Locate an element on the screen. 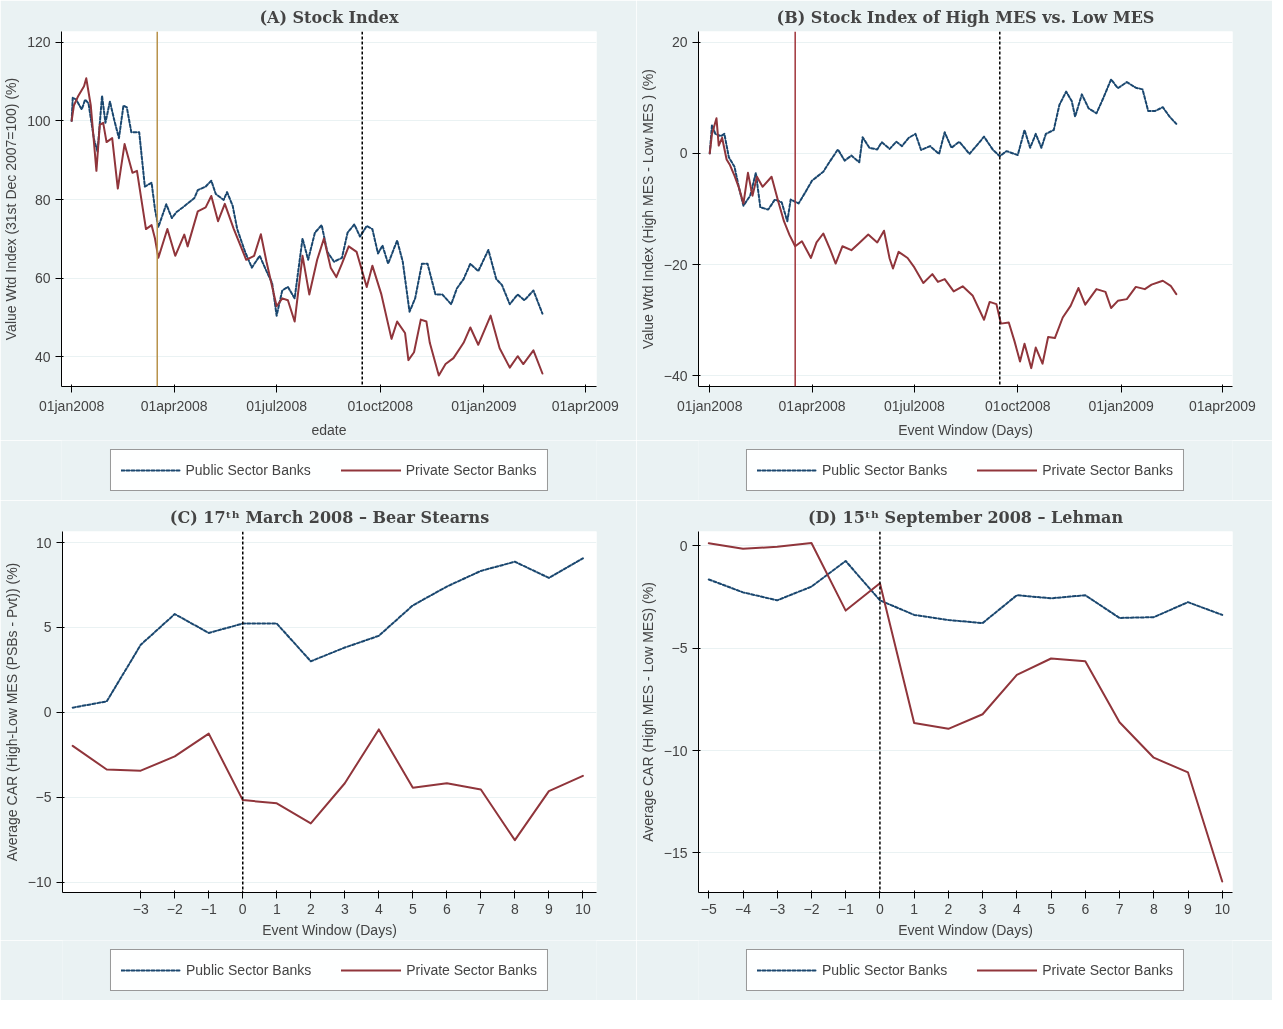 The width and height of the screenshot is (1283, 1029). y-tick-label: 120 is located at coordinates (39, 42).